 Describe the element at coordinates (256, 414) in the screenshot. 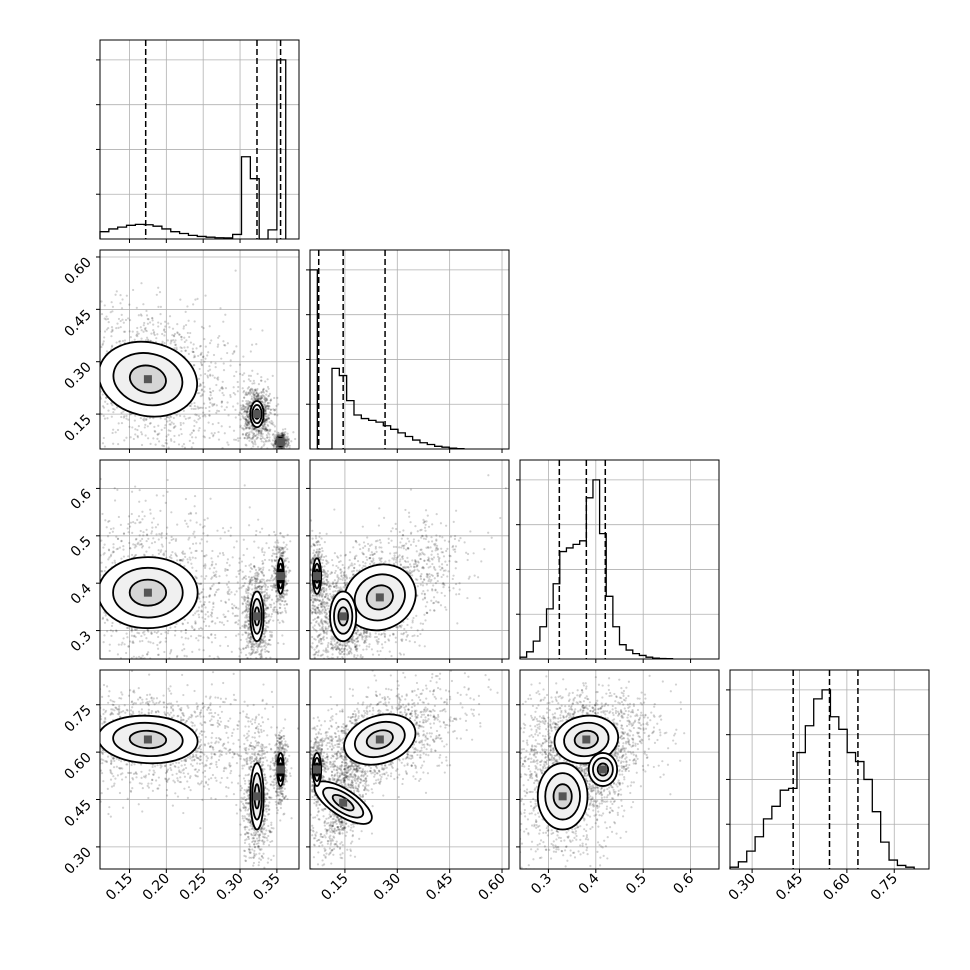

I see `density-peak` at that location.